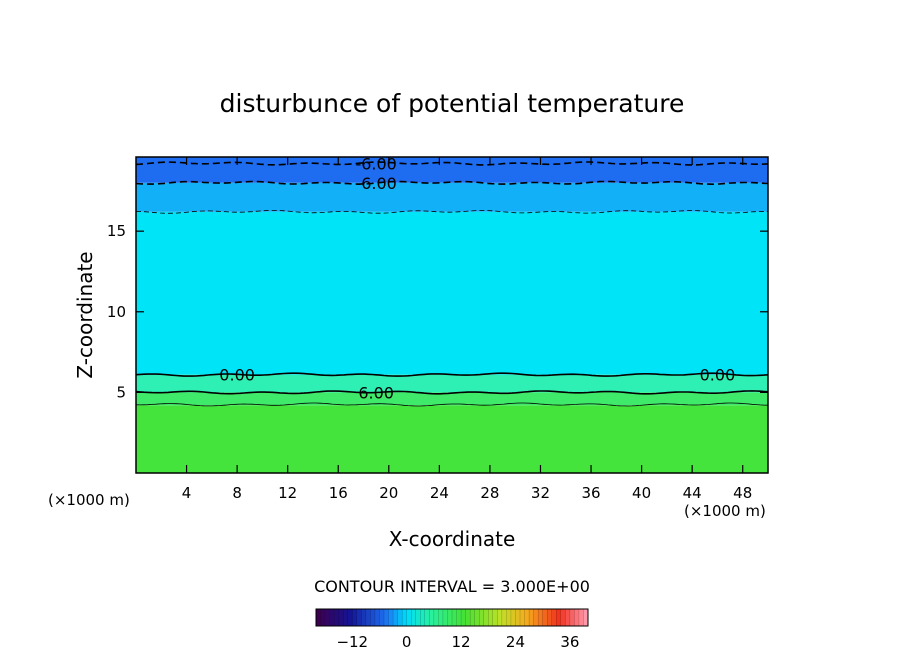  I want to click on x-tick-label: 36, so click(590, 493).